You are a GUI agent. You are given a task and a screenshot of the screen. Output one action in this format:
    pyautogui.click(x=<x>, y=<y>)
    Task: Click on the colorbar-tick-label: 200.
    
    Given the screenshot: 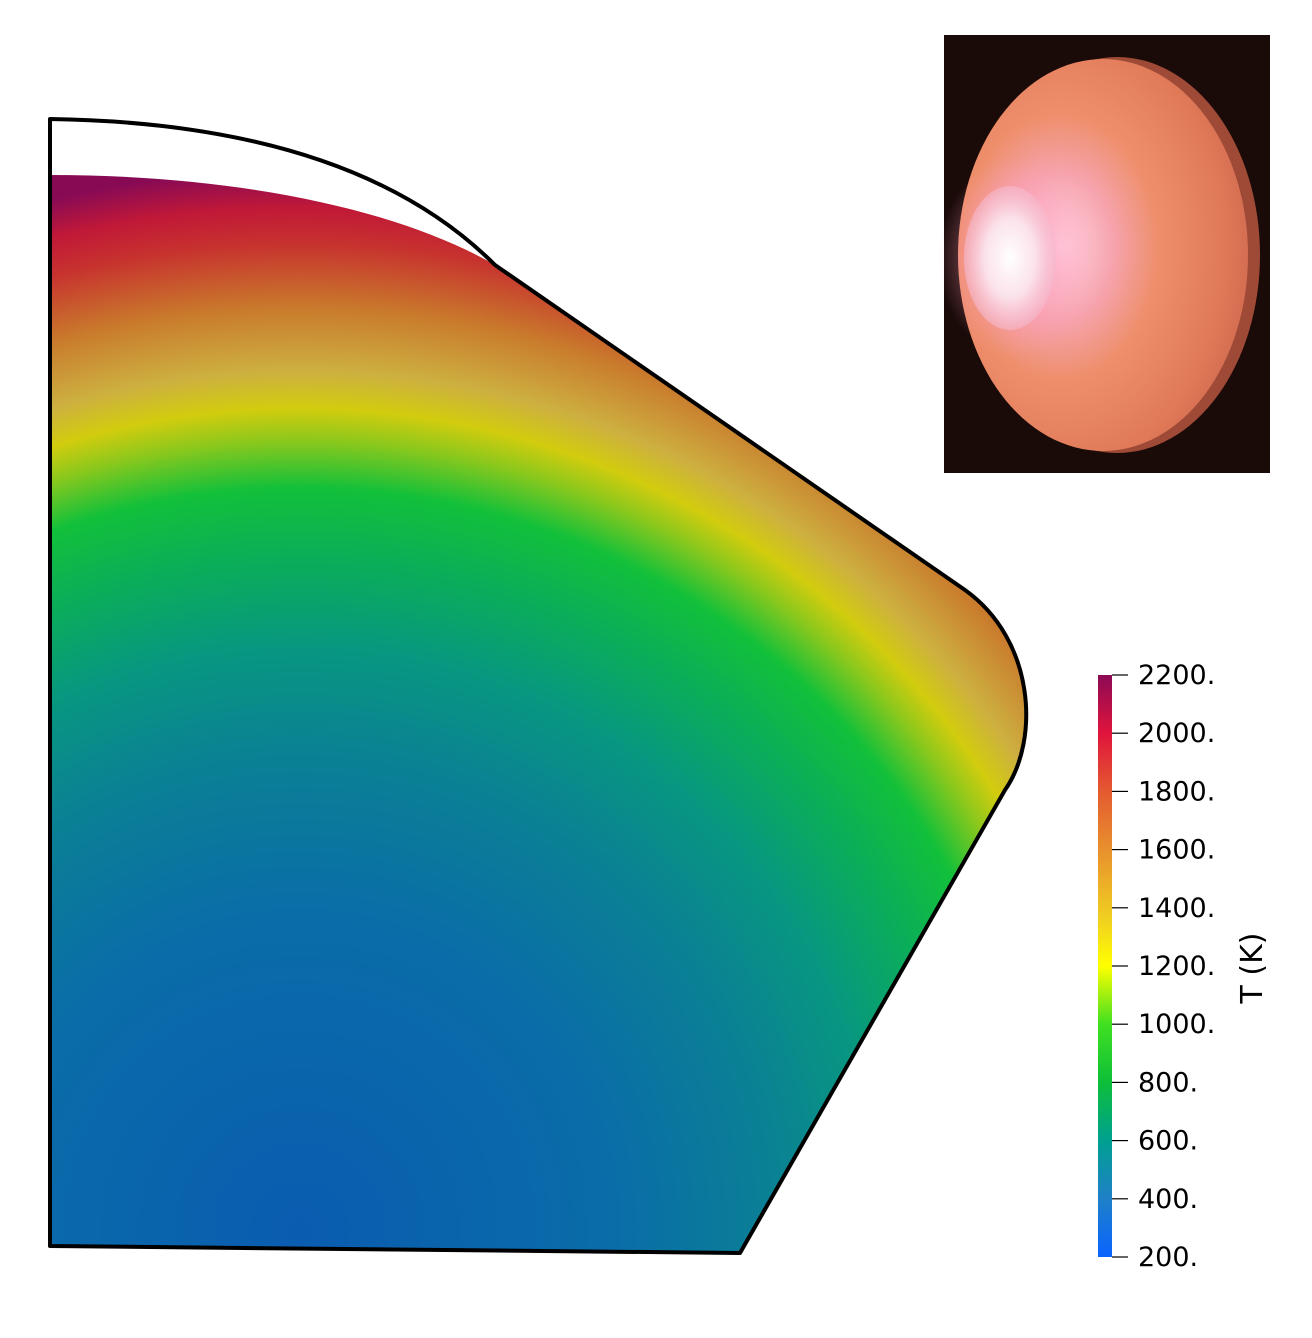 What is the action you would take?
    pyautogui.click(x=1168, y=1257)
    